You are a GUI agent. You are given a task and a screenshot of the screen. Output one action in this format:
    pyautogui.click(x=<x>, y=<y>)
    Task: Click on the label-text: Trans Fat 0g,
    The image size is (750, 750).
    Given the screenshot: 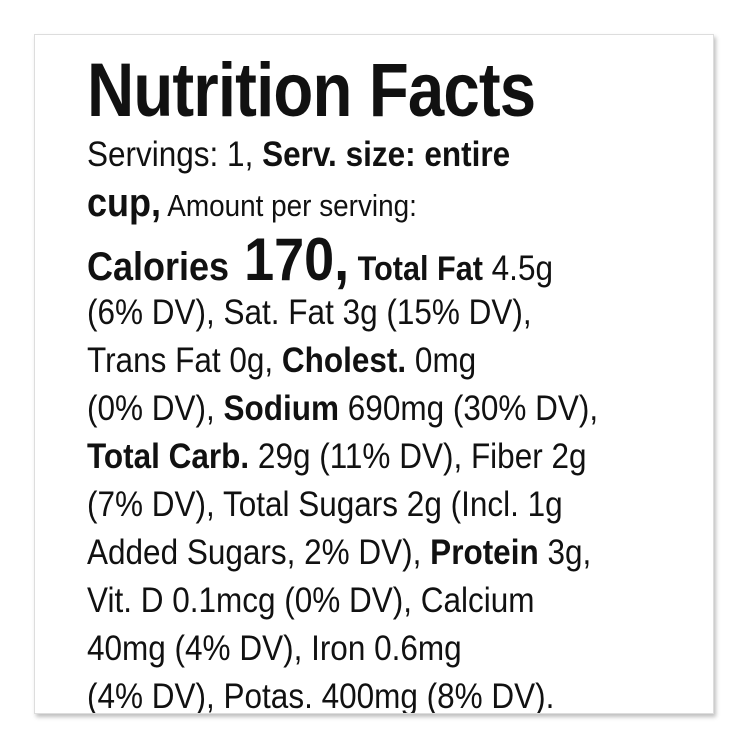 What is the action you would take?
    pyautogui.click(x=184, y=360)
    